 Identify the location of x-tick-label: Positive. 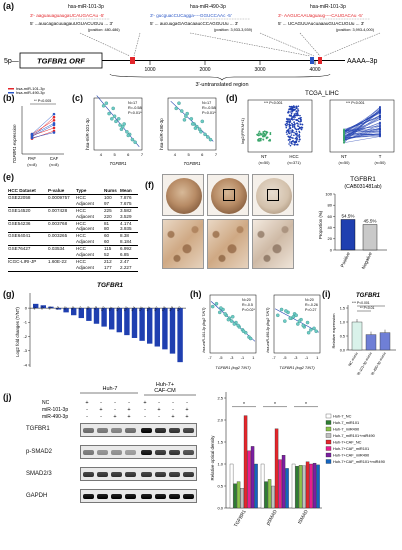
(346, 259).